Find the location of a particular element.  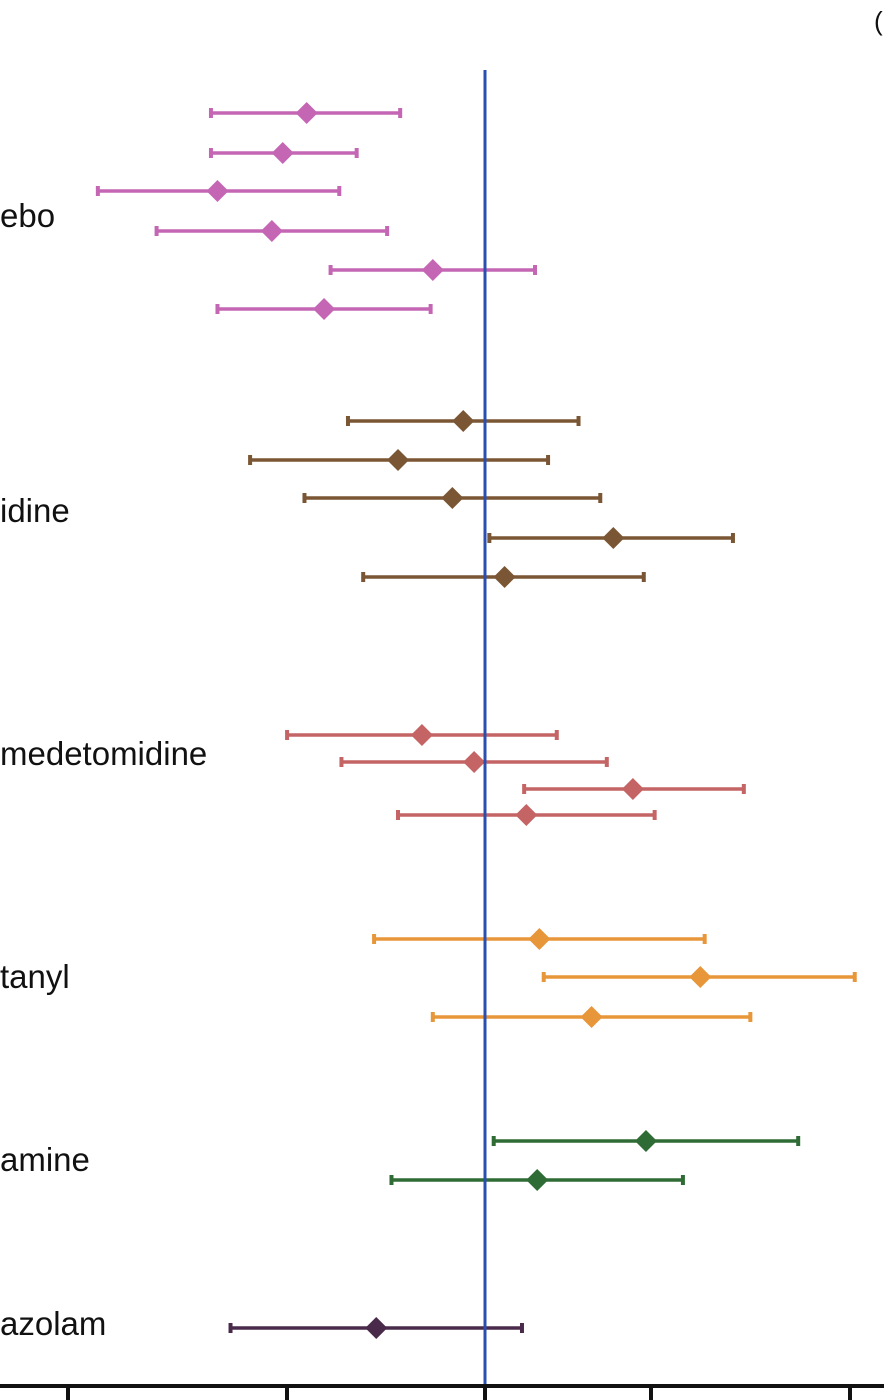

estimate-row-g2-r3 is located at coordinates (452, 498).